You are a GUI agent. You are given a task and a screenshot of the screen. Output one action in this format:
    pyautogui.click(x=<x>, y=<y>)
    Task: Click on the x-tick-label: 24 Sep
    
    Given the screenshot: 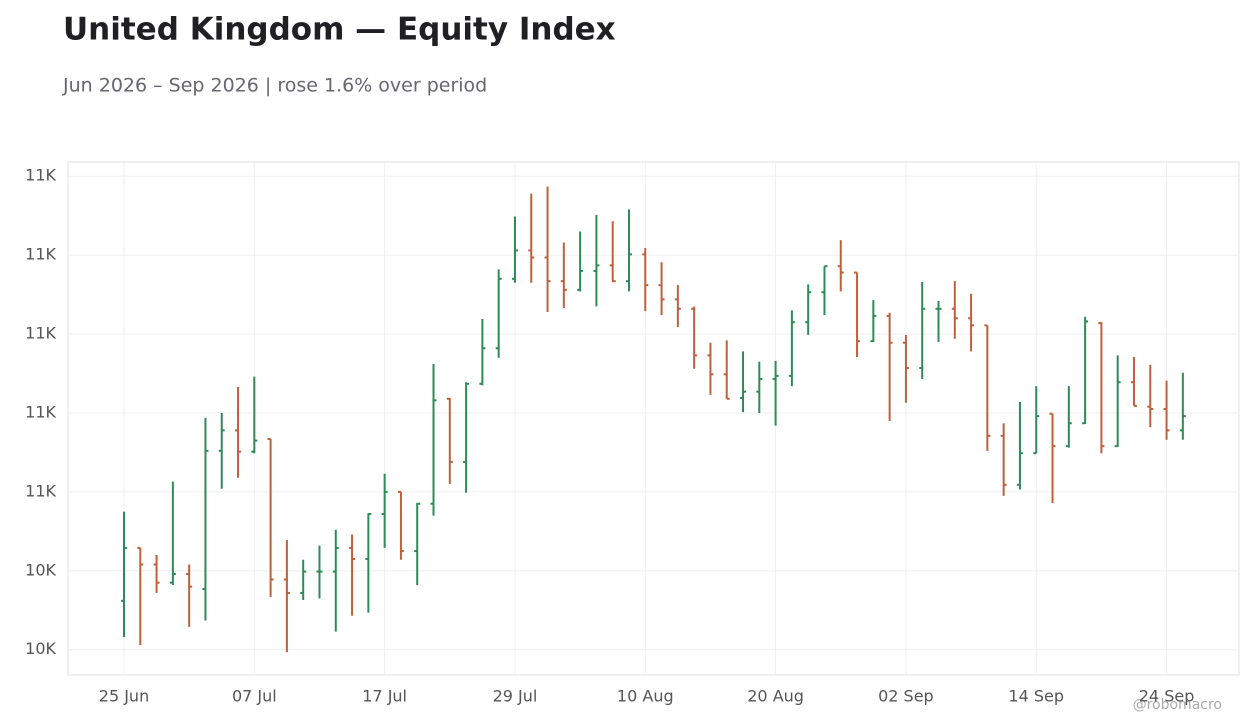 What is the action you would take?
    pyautogui.click(x=1167, y=696)
    